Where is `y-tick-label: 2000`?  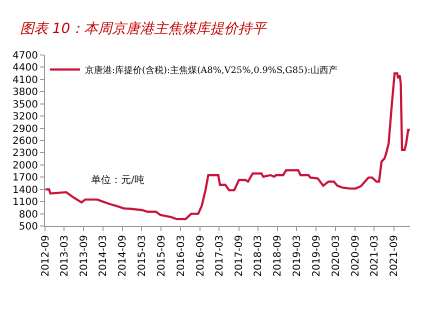 y-tick-label: 2000 is located at coordinates (25, 166).